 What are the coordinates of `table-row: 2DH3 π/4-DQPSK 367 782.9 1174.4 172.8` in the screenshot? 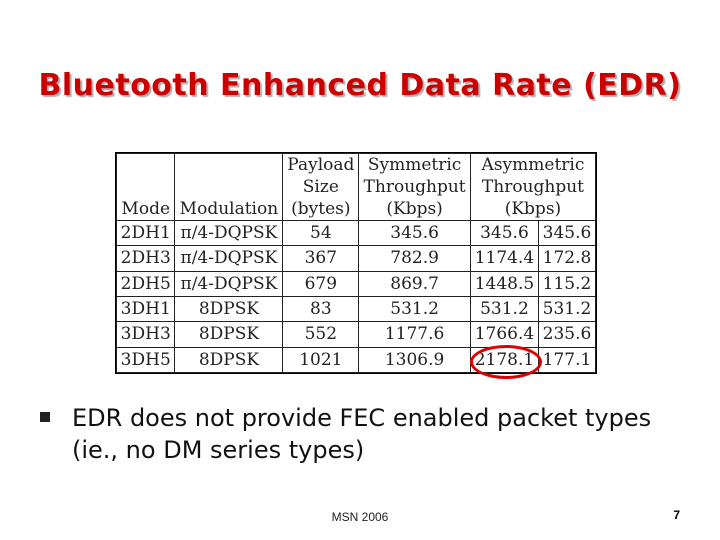 It's located at (356, 258).